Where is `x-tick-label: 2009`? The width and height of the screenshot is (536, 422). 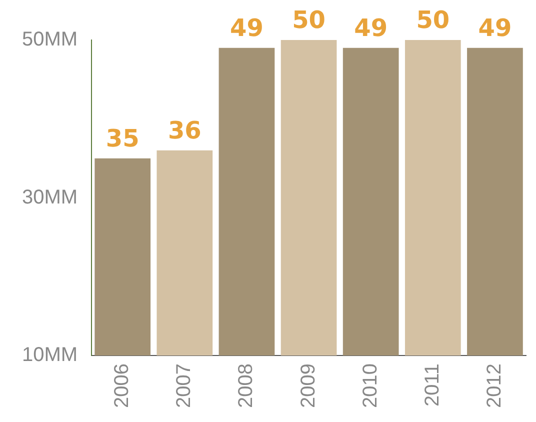
x-tick-label: 2009 is located at coordinates (308, 386).